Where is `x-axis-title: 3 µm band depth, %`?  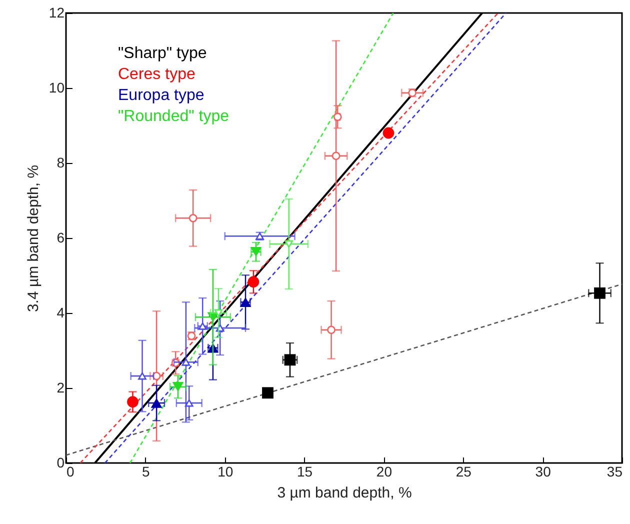 x-axis-title: 3 µm band depth, % is located at coordinates (344, 493).